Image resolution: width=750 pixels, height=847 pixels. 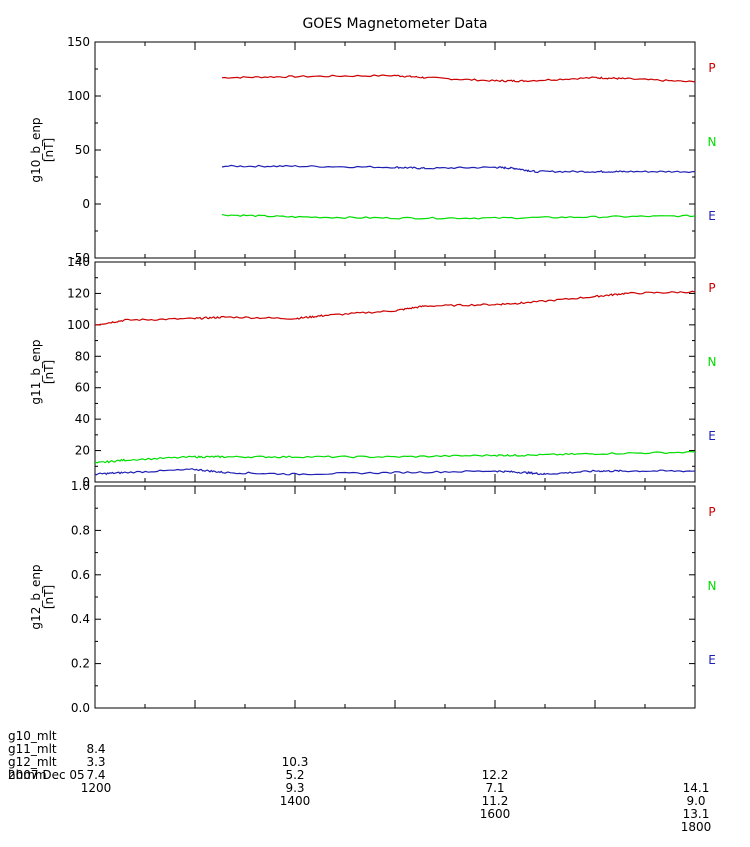 I want to click on y-tick-label: 120, so click(x=78, y=293).